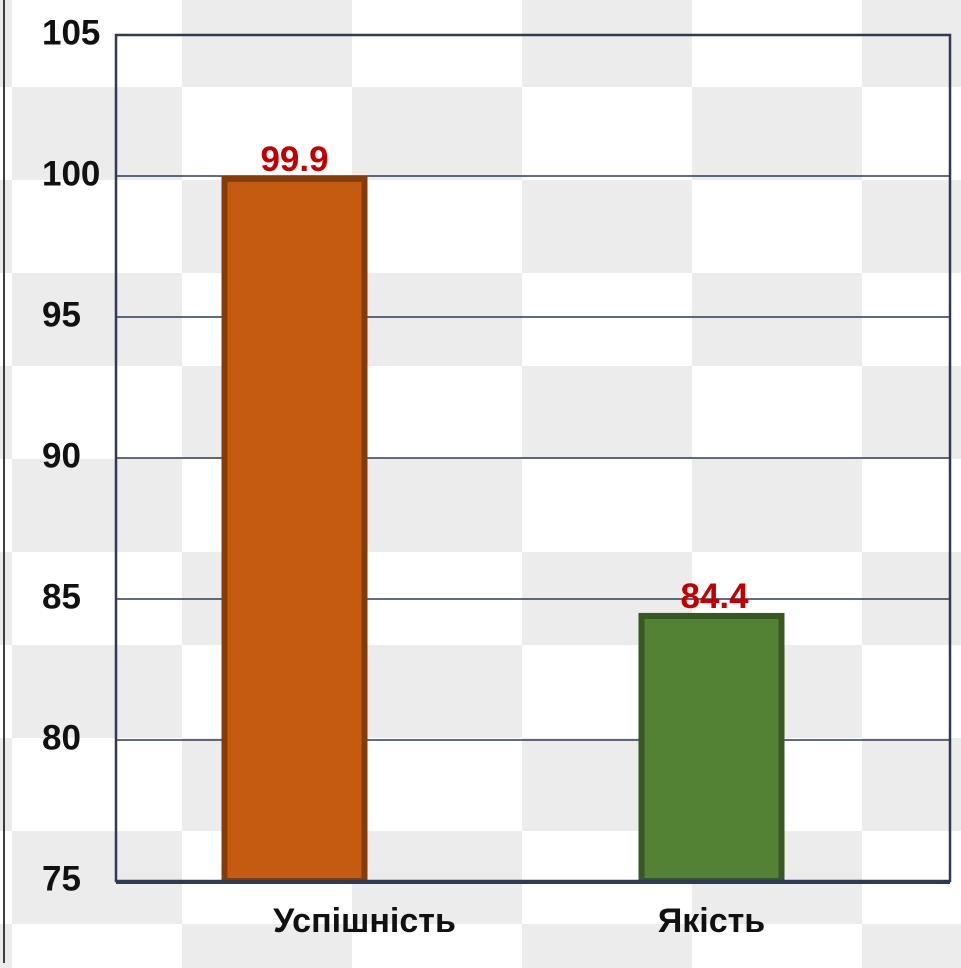 The width and height of the screenshot is (961, 968). I want to click on data-label: 84.4, so click(714, 596).